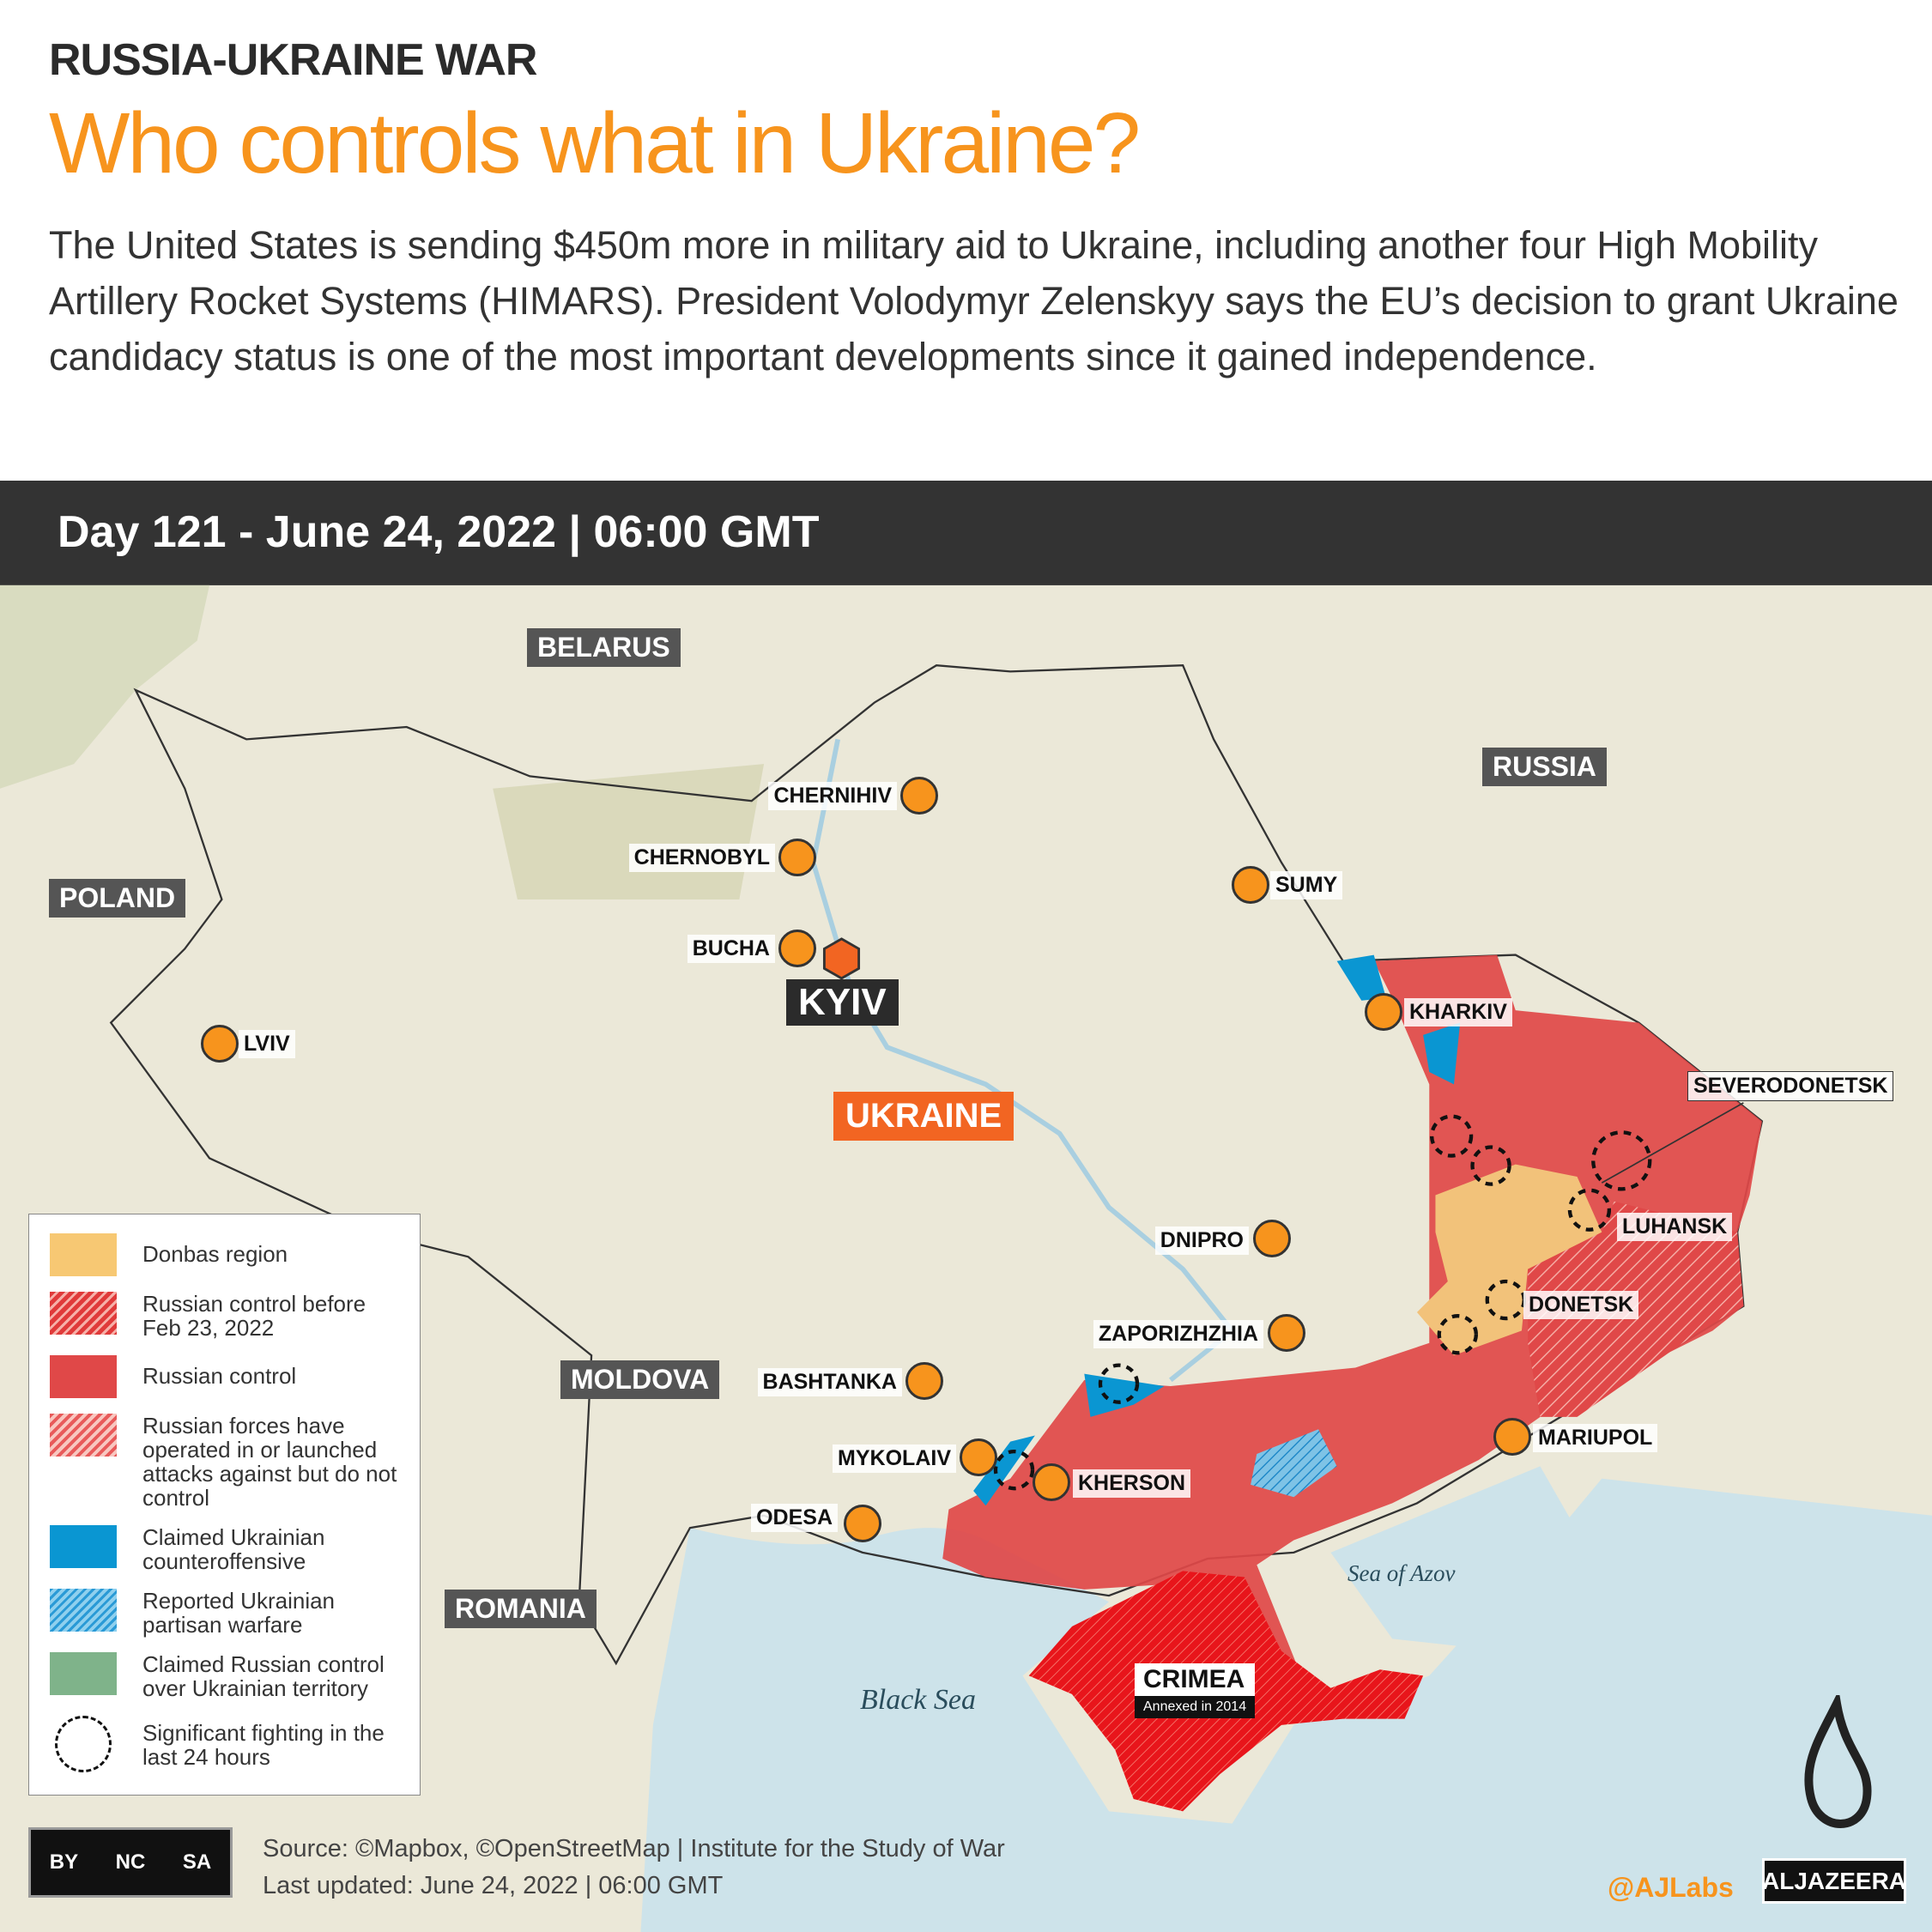  I want to click on label-sea-of-azov: Sea of Azov, so click(1402, 1573).